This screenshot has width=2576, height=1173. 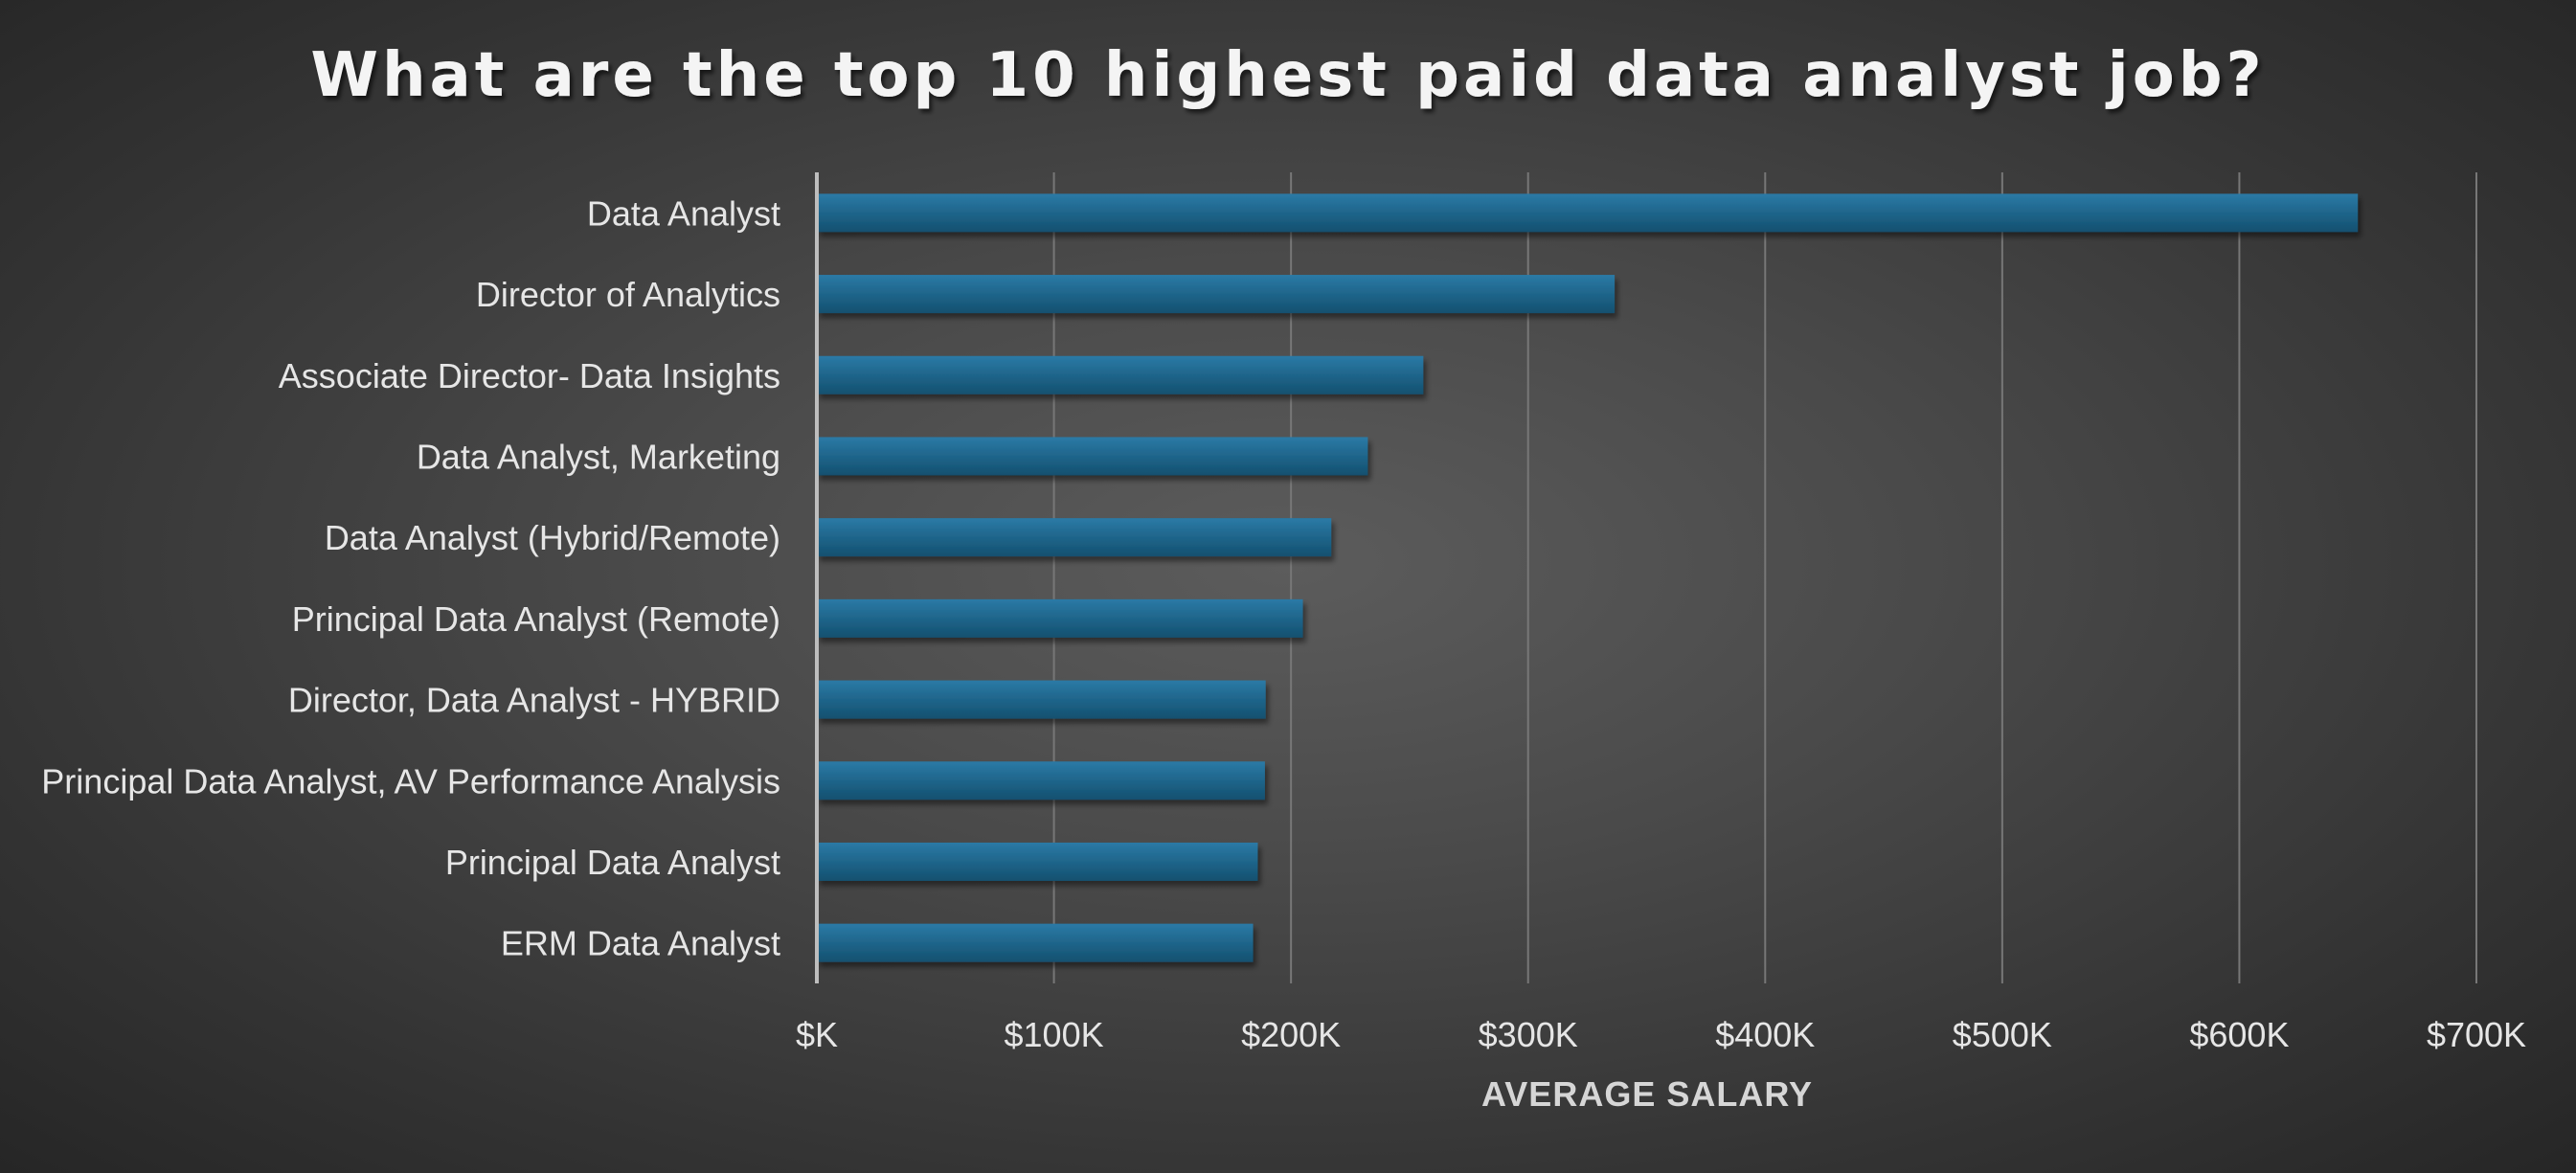 What do you see at coordinates (683, 213) in the screenshot?
I see `category-label: Data Analyst` at bounding box center [683, 213].